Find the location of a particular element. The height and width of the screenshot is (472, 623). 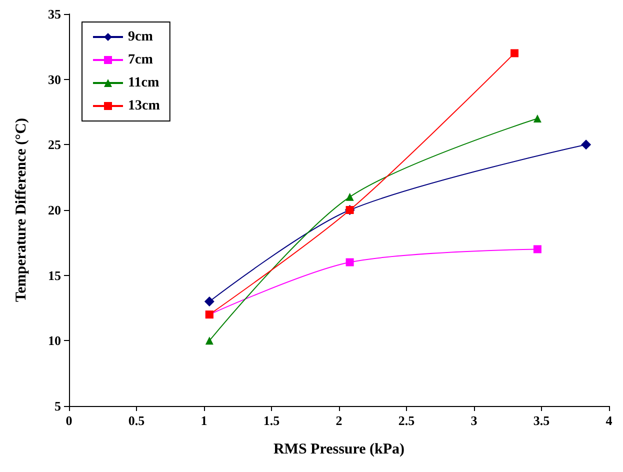

y-tick-label: 20 is located at coordinates (54, 210).